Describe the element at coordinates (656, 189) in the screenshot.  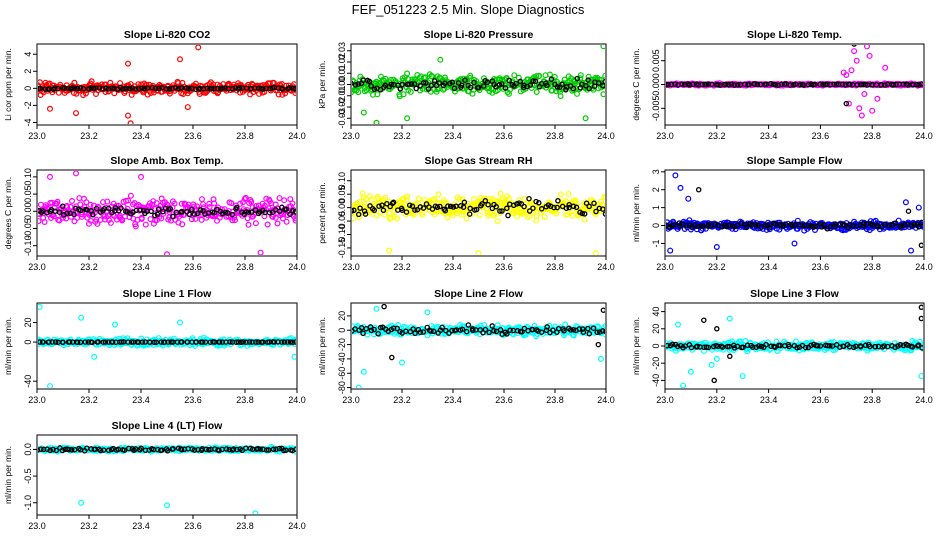
I see `y-tick-label: 2` at that location.